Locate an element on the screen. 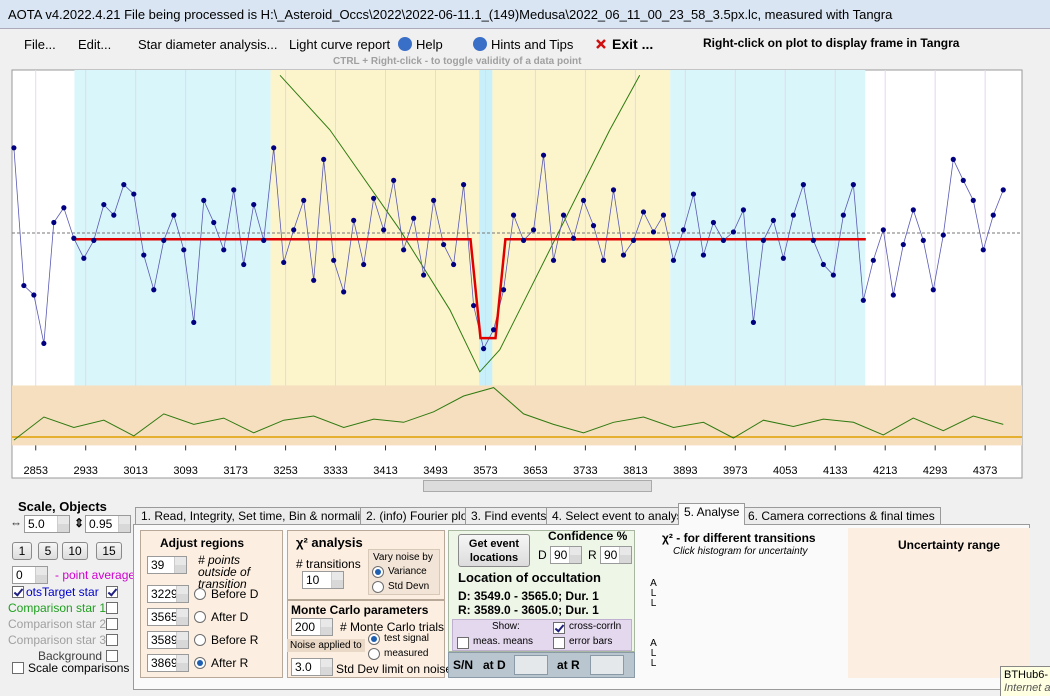 Image resolution: width=1050 pixels, height=696 pixels. transitions-spin: 10 is located at coordinates (323, 580).